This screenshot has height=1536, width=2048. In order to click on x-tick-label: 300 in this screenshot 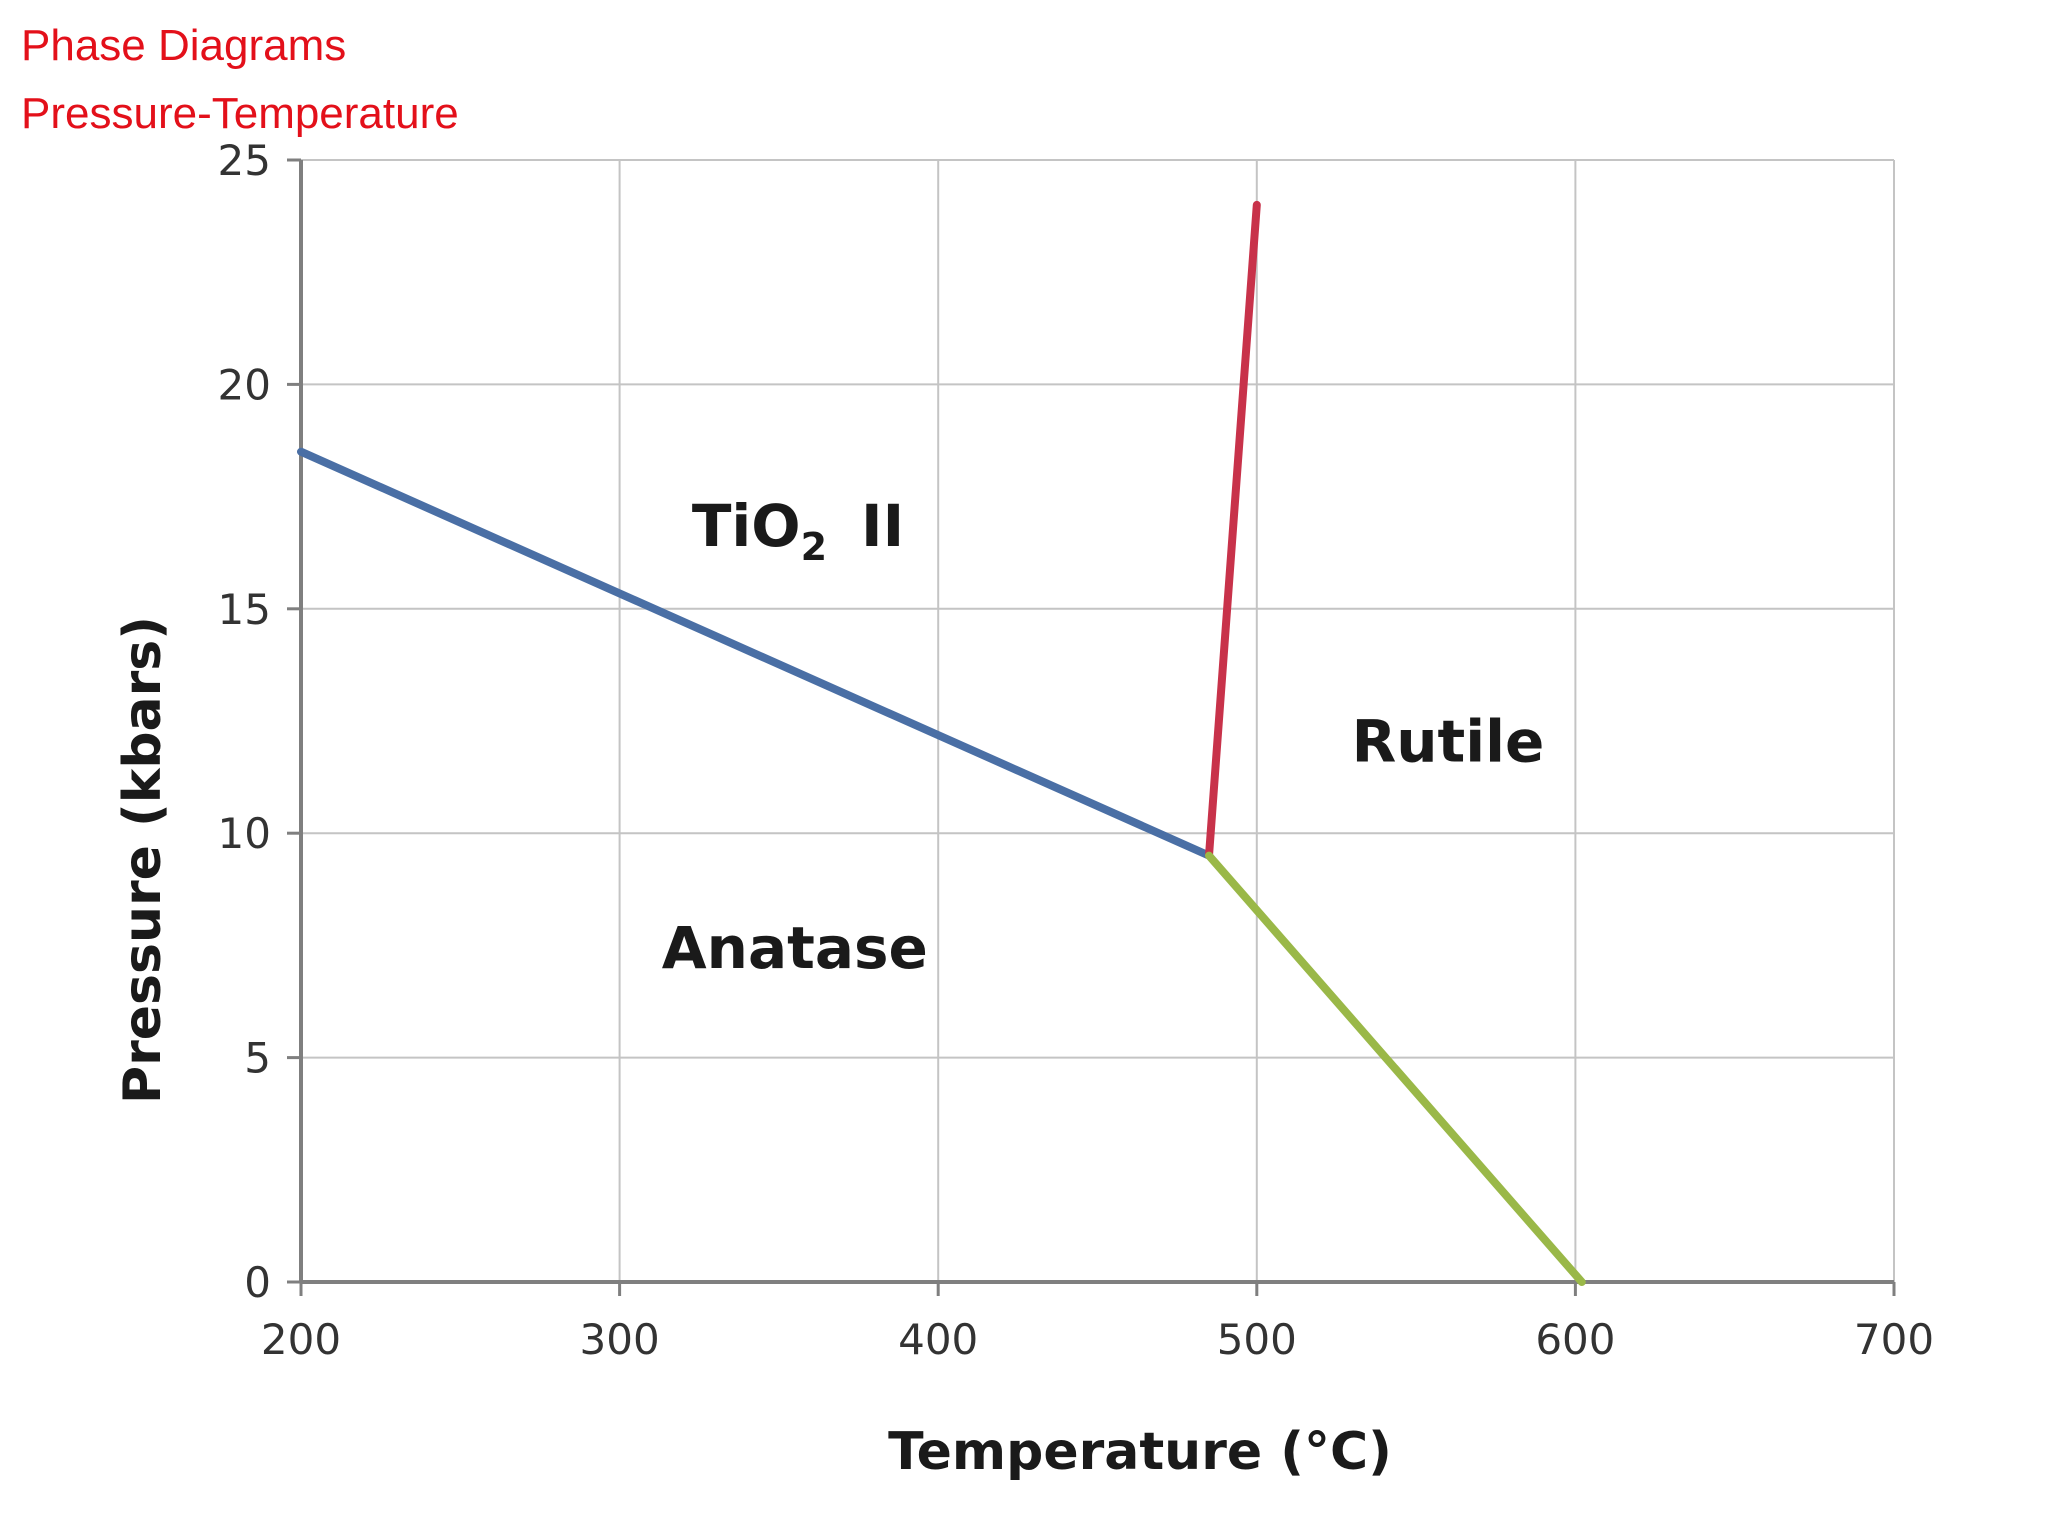, I will do `click(620, 1339)`.